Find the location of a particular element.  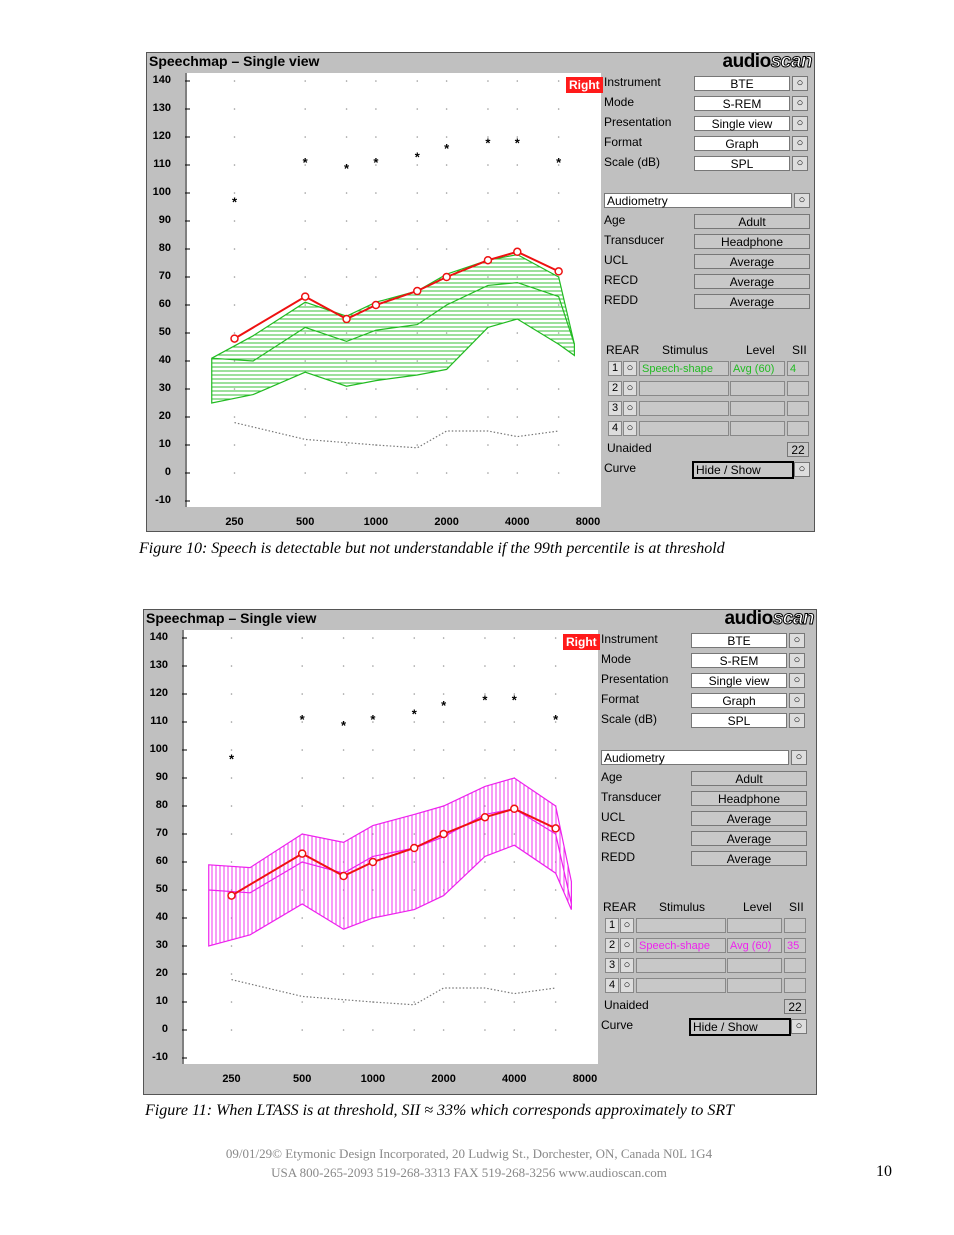

y-tick-label: 50 is located at coordinates (161, 889).